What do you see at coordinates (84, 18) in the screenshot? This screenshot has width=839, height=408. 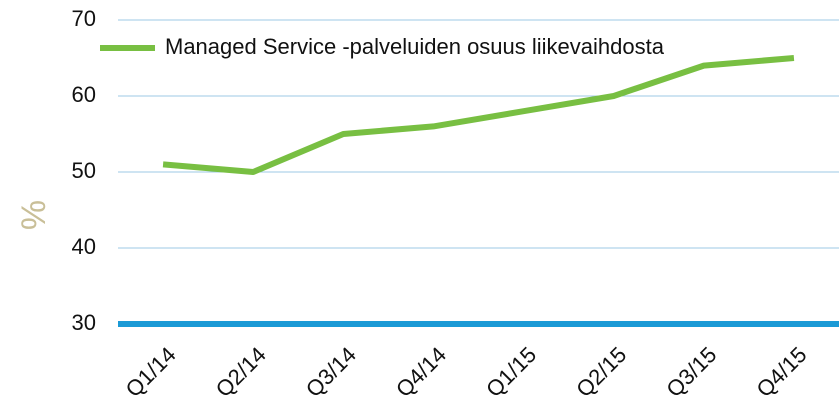 I see `y-tick-label: 70` at bounding box center [84, 18].